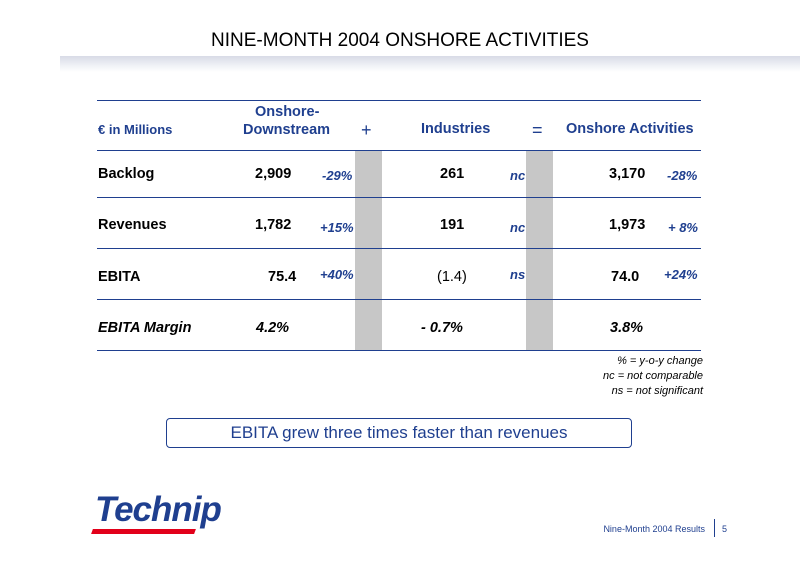 This screenshot has height=565, width=800. What do you see at coordinates (625, 277) in the screenshot?
I see `ebita-activities-value: 74.0` at bounding box center [625, 277].